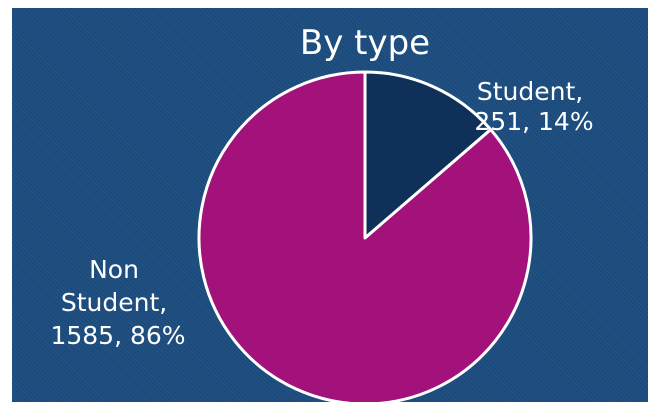 The width and height of the screenshot is (658, 410). I want to click on slice-label-student-line-1: Student,, so click(530, 91).